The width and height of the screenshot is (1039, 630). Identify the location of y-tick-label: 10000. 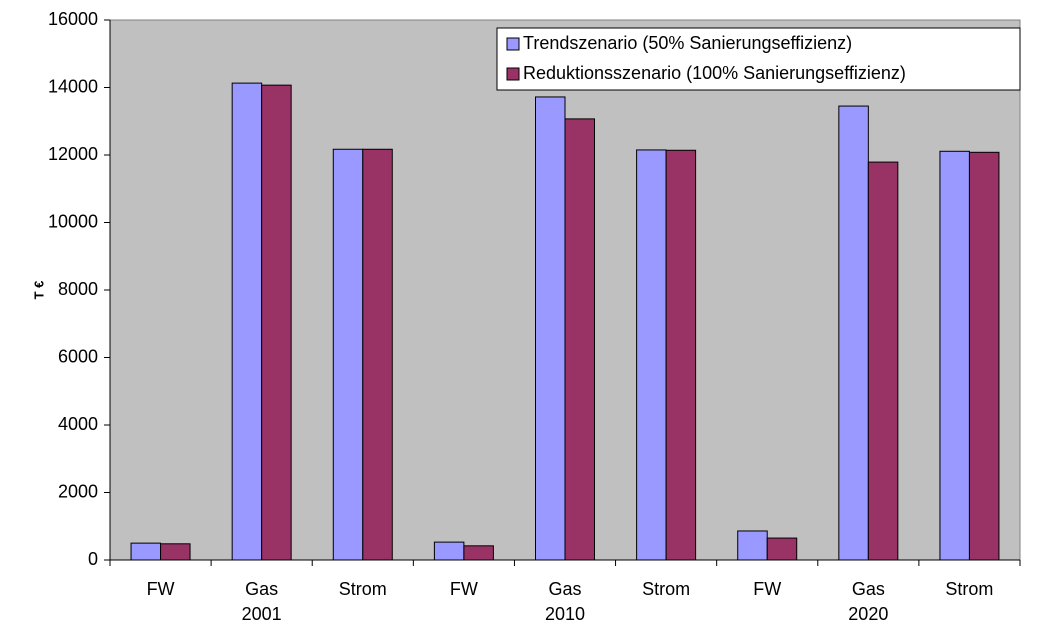
(73, 221).